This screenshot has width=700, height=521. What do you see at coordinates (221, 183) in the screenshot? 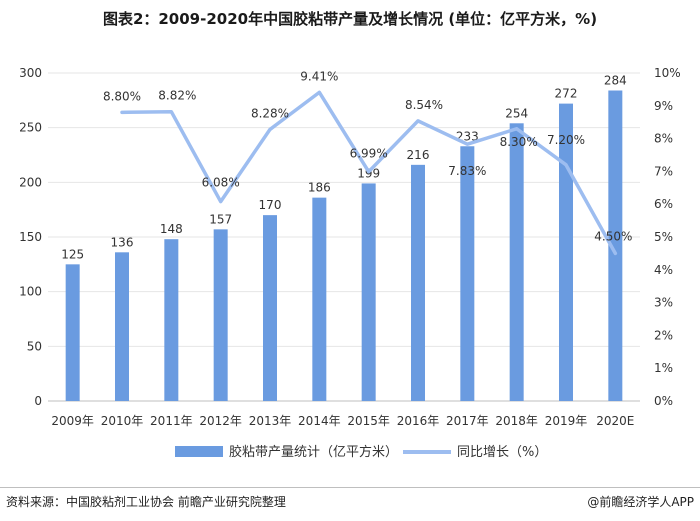
I see `line-value-label: 6.08%` at bounding box center [221, 183].